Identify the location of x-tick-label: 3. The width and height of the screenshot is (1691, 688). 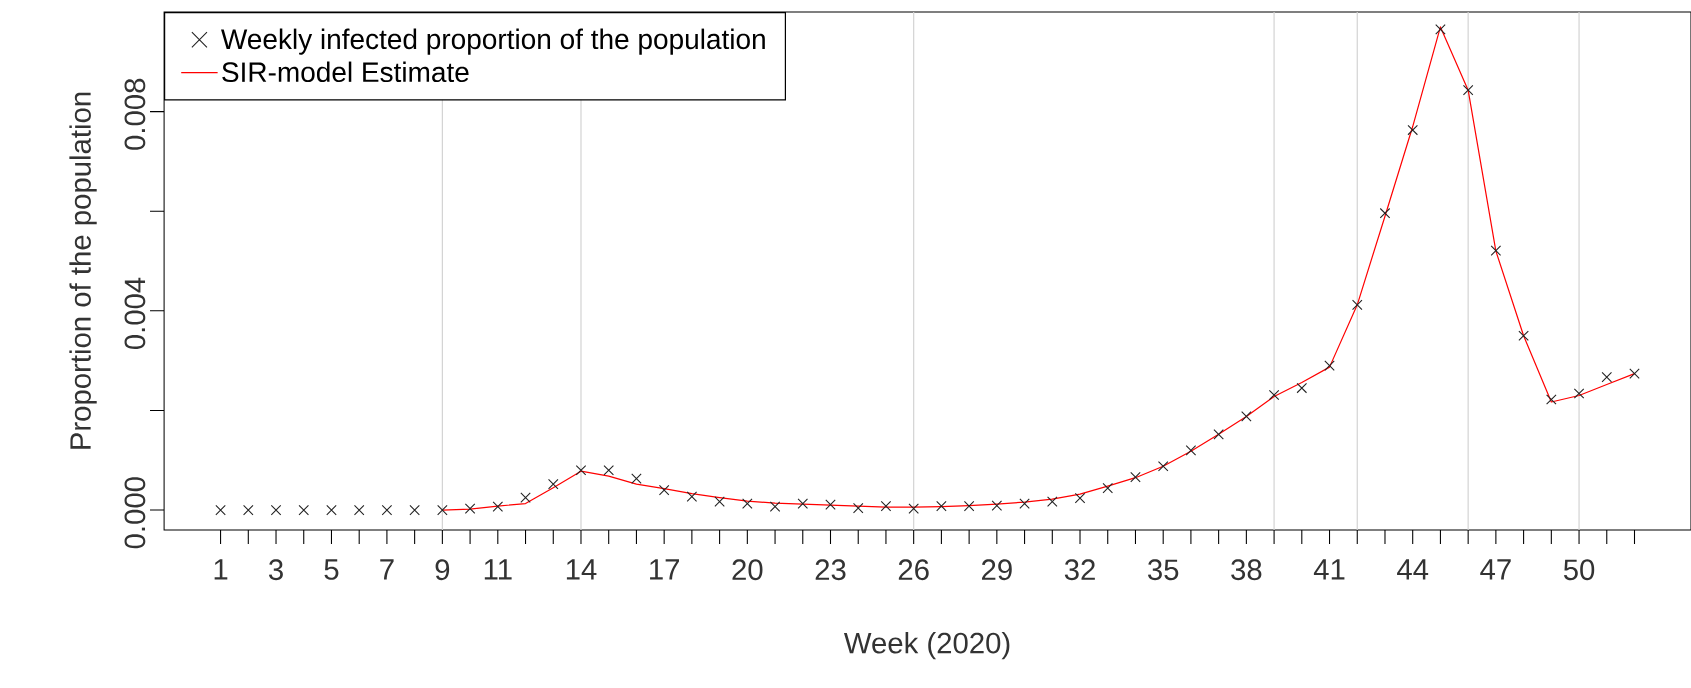
(275, 570).